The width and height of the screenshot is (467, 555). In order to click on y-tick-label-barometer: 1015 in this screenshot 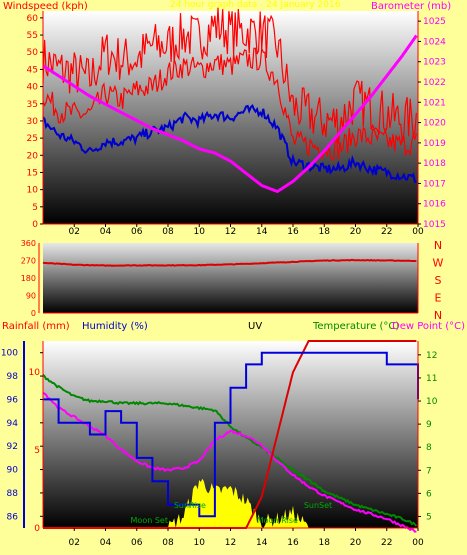, I will do `click(434, 225)`.